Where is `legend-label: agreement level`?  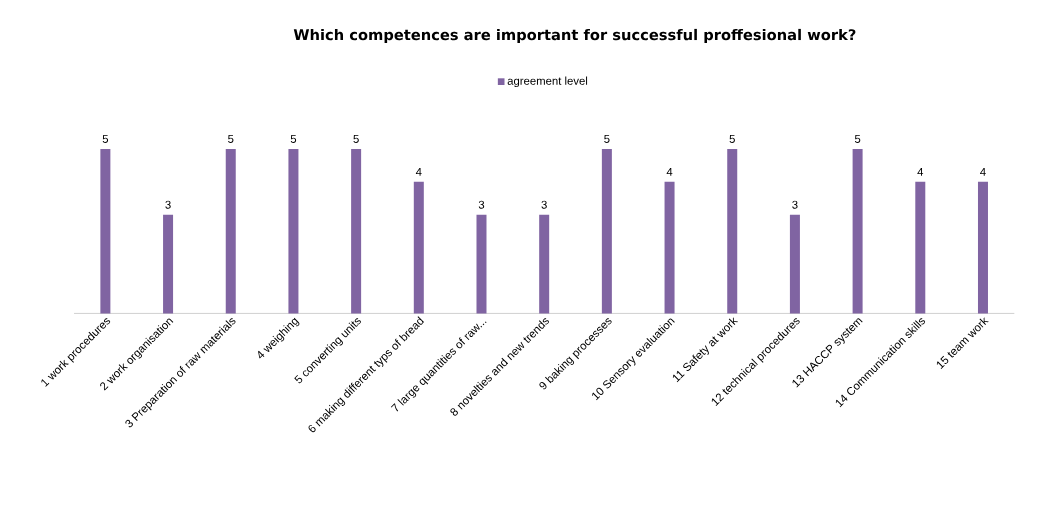 legend-label: agreement level is located at coordinates (547, 81).